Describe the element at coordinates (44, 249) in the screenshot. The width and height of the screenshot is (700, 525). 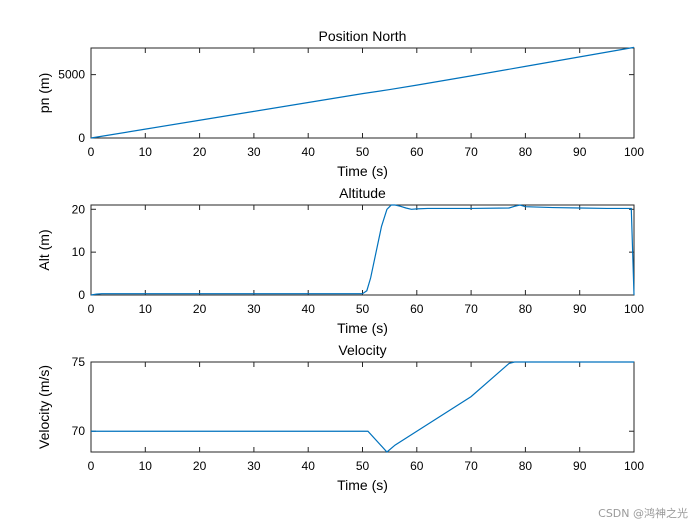
I see `y-axis-label-2: Alt (m)` at that location.